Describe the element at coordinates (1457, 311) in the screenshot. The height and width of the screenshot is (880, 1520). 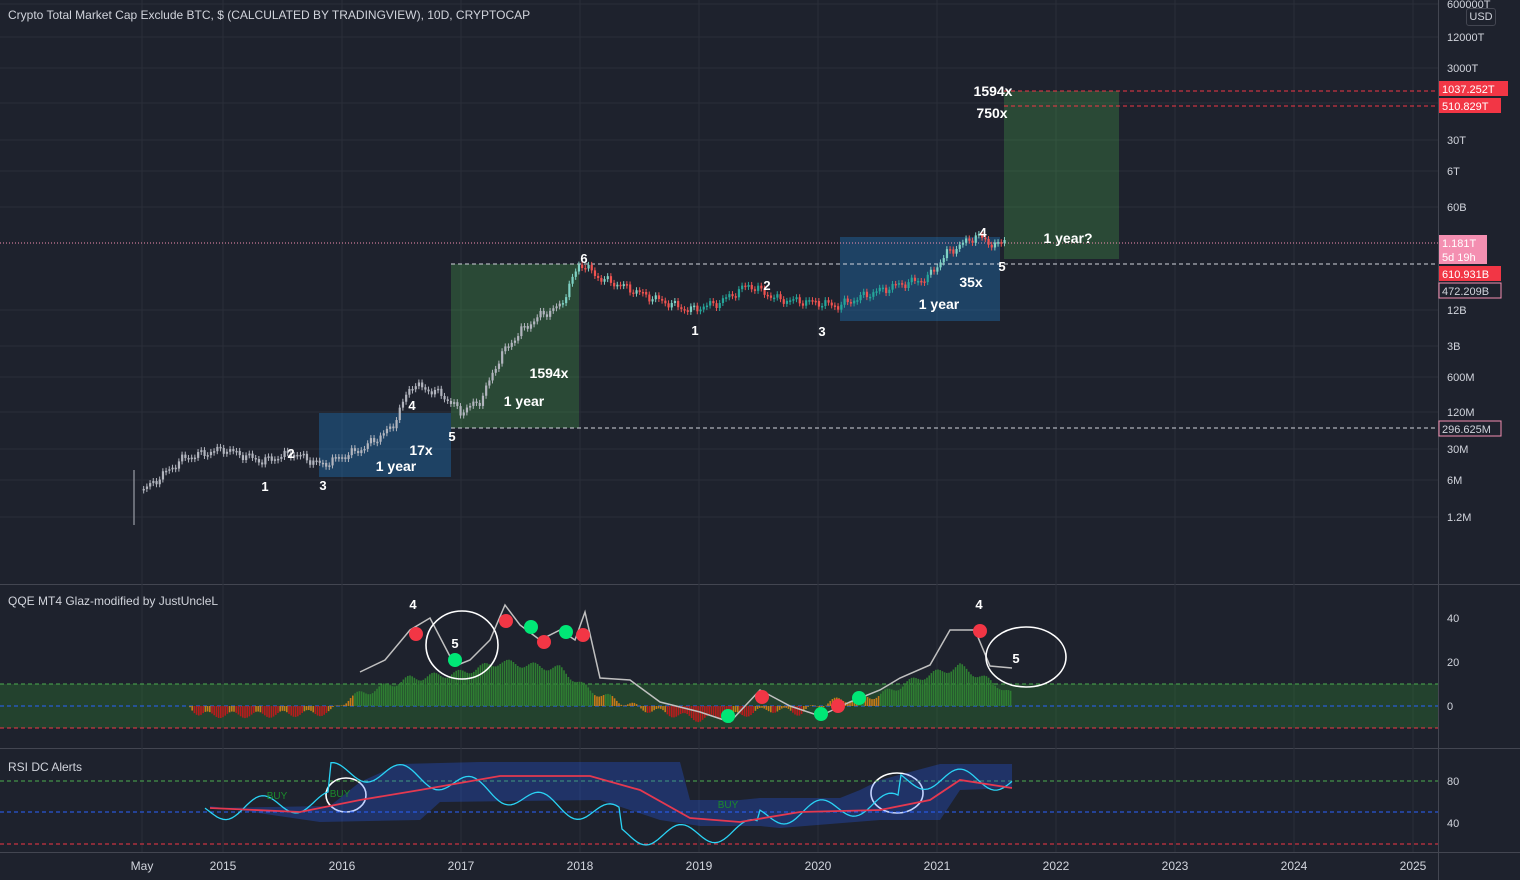
I see `y-tick-label: 12B` at that location.